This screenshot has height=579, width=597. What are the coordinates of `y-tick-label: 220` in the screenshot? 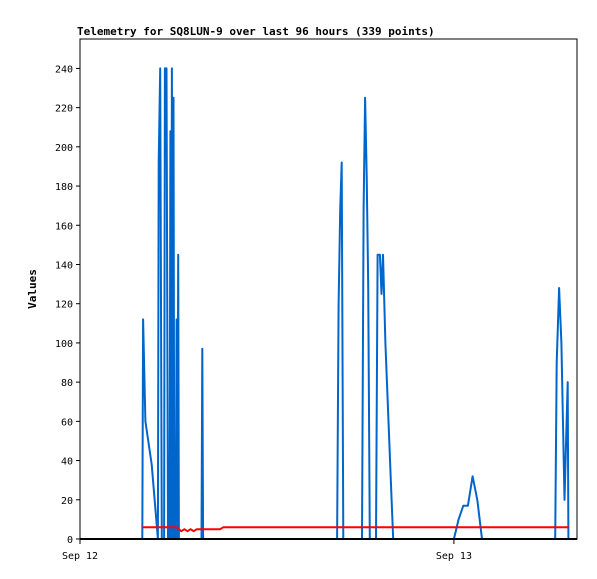 It's located at (64, 109).